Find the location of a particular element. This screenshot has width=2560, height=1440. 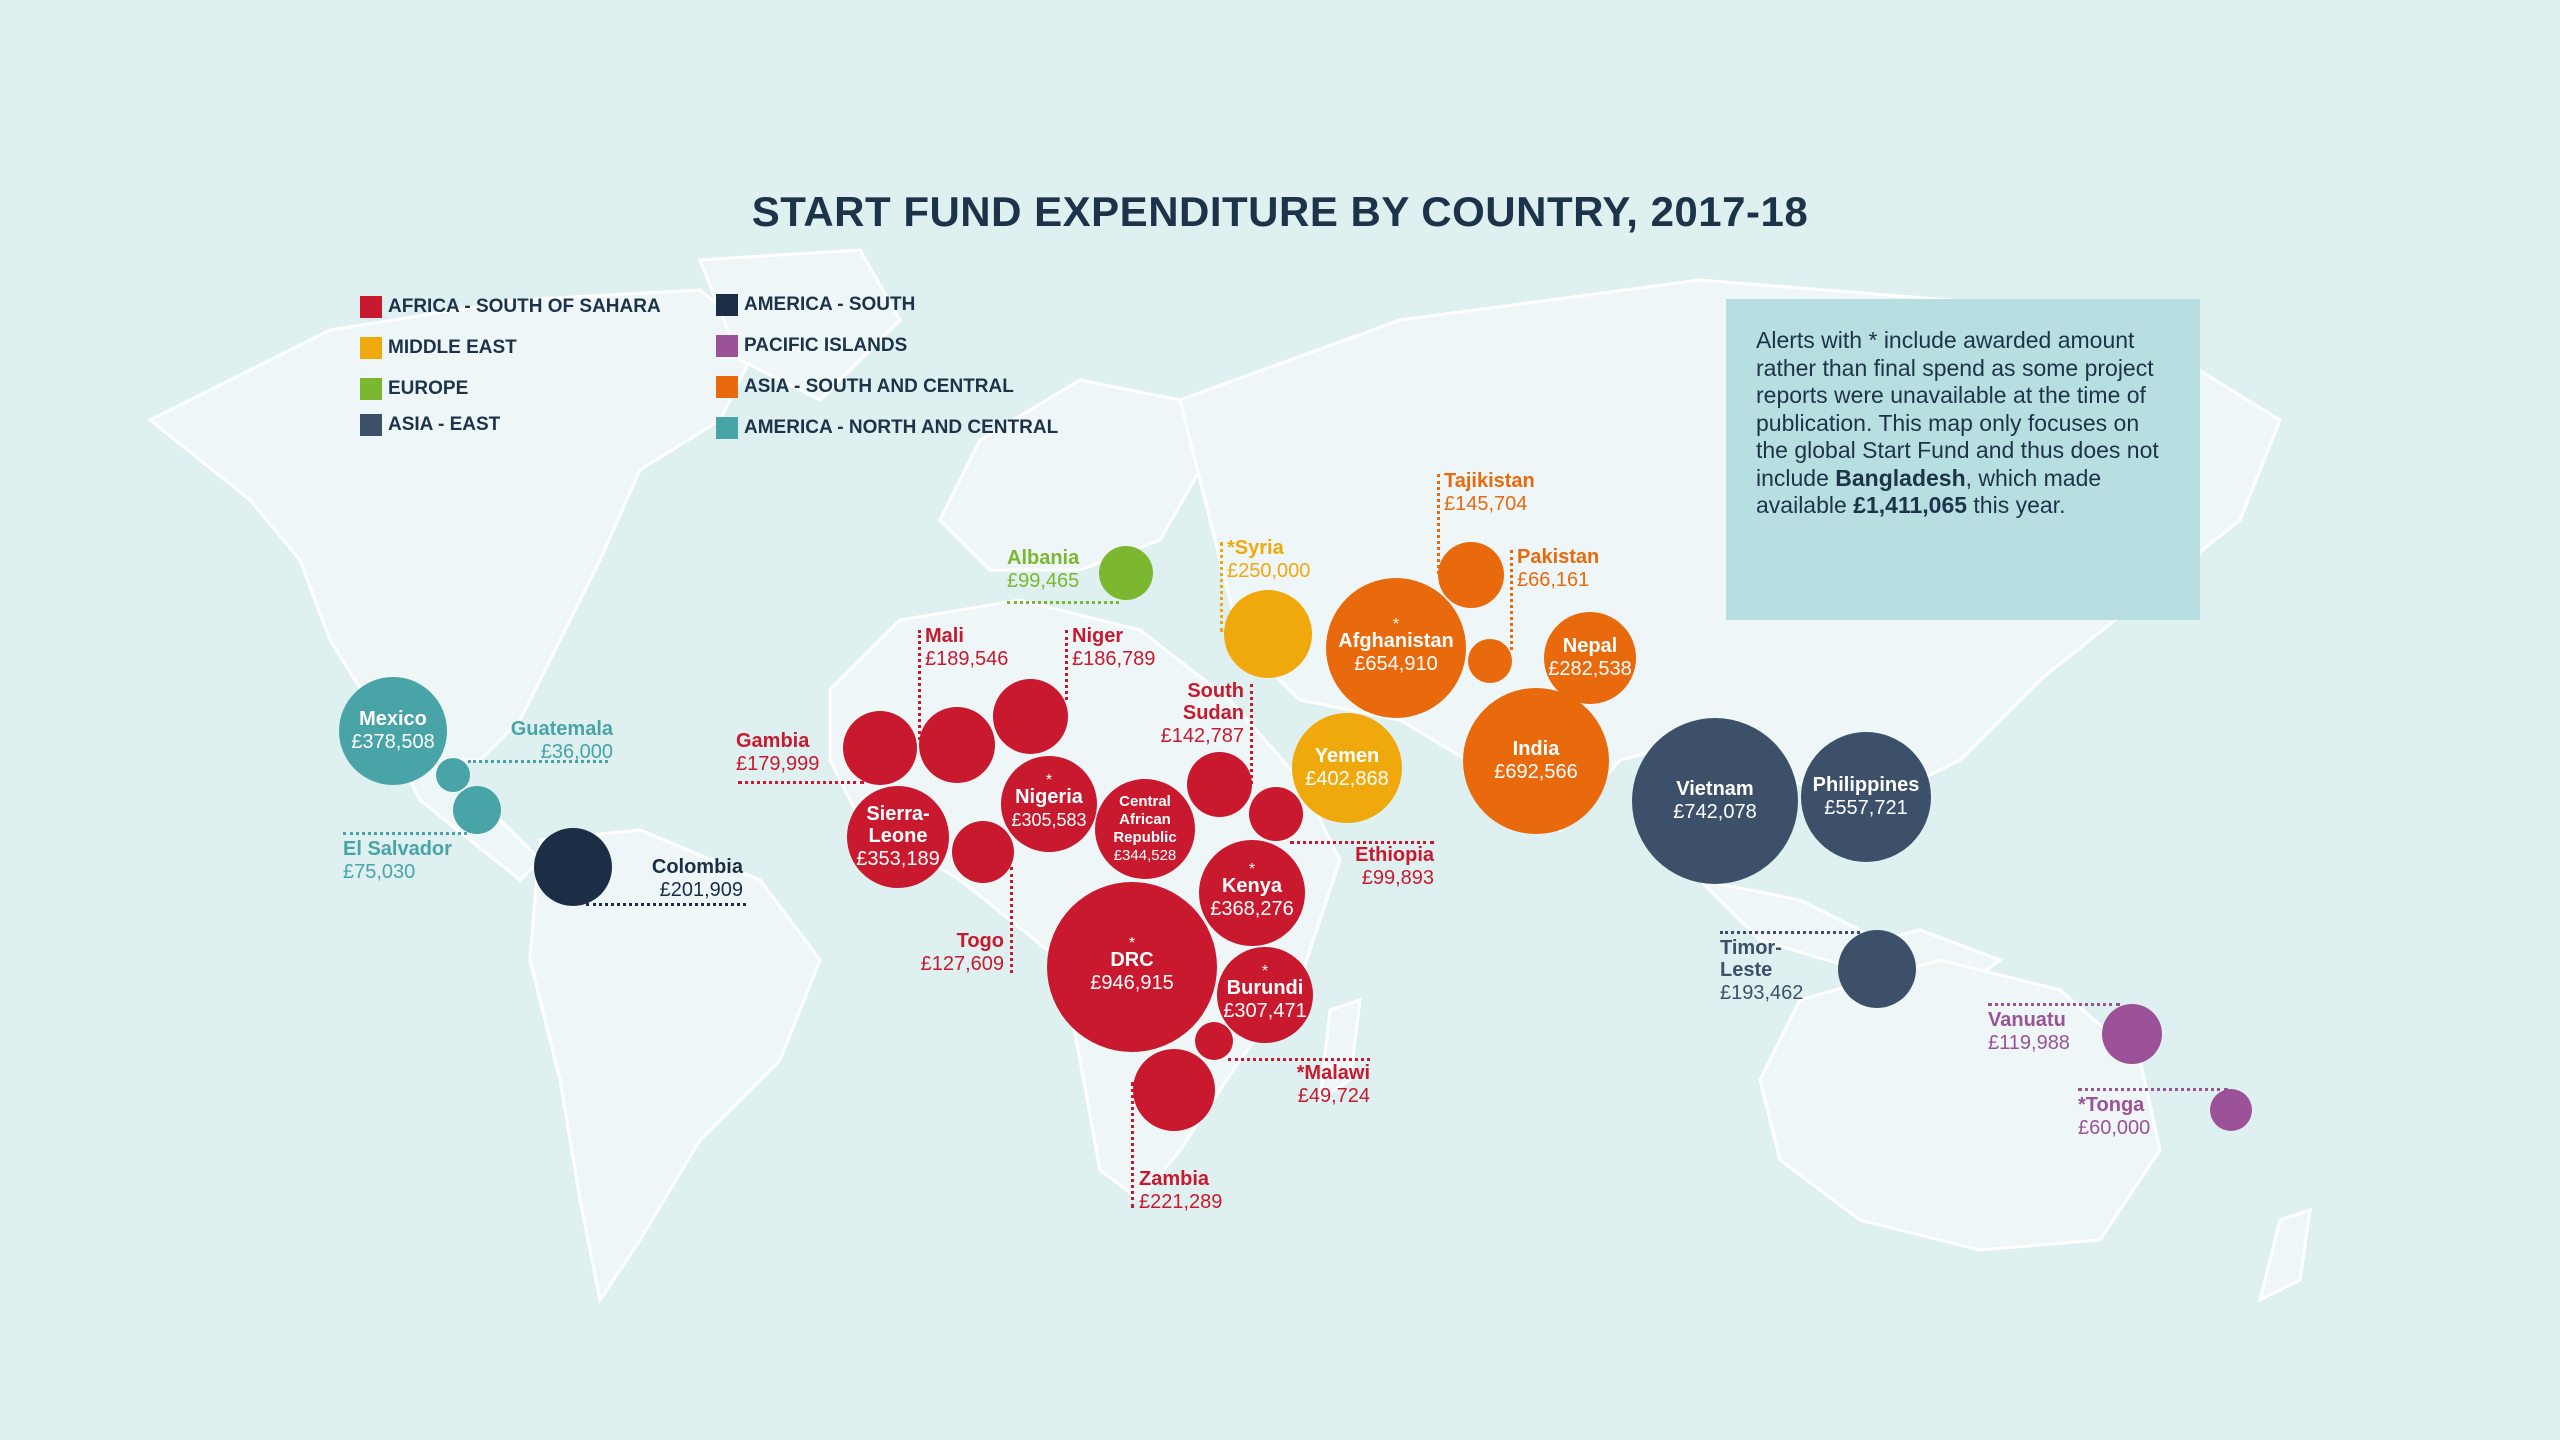

legend-item-america-south: AMERICA - SOUTH is located at coordinates (815, 305).